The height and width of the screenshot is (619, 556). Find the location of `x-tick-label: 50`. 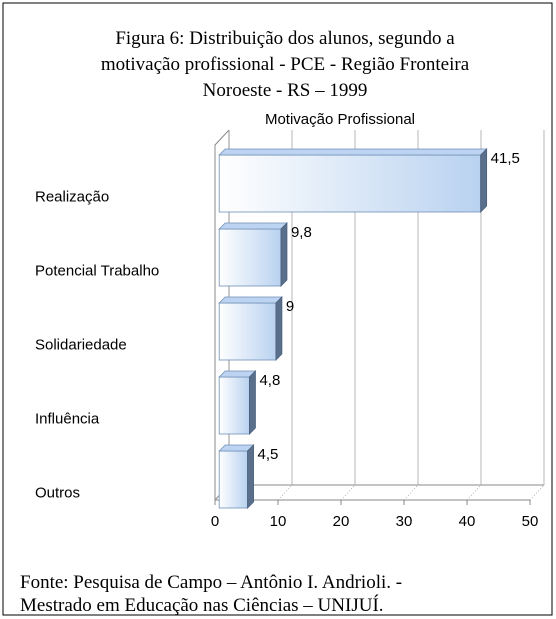

x-tick-label: 50 is located at coordinates (530, 521).